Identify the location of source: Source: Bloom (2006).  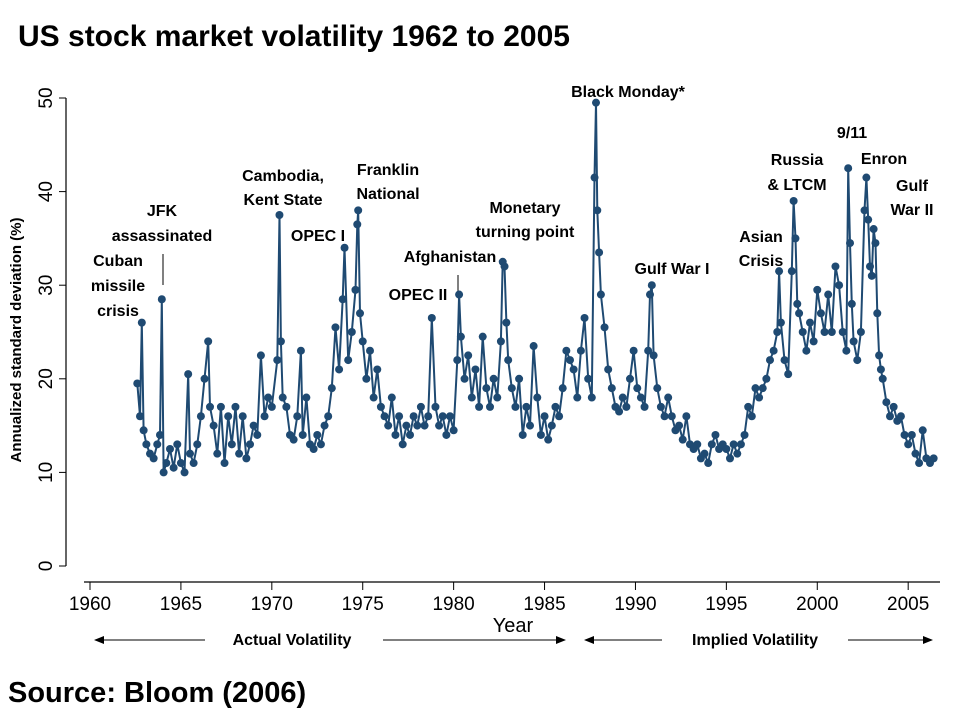
(157, 693).